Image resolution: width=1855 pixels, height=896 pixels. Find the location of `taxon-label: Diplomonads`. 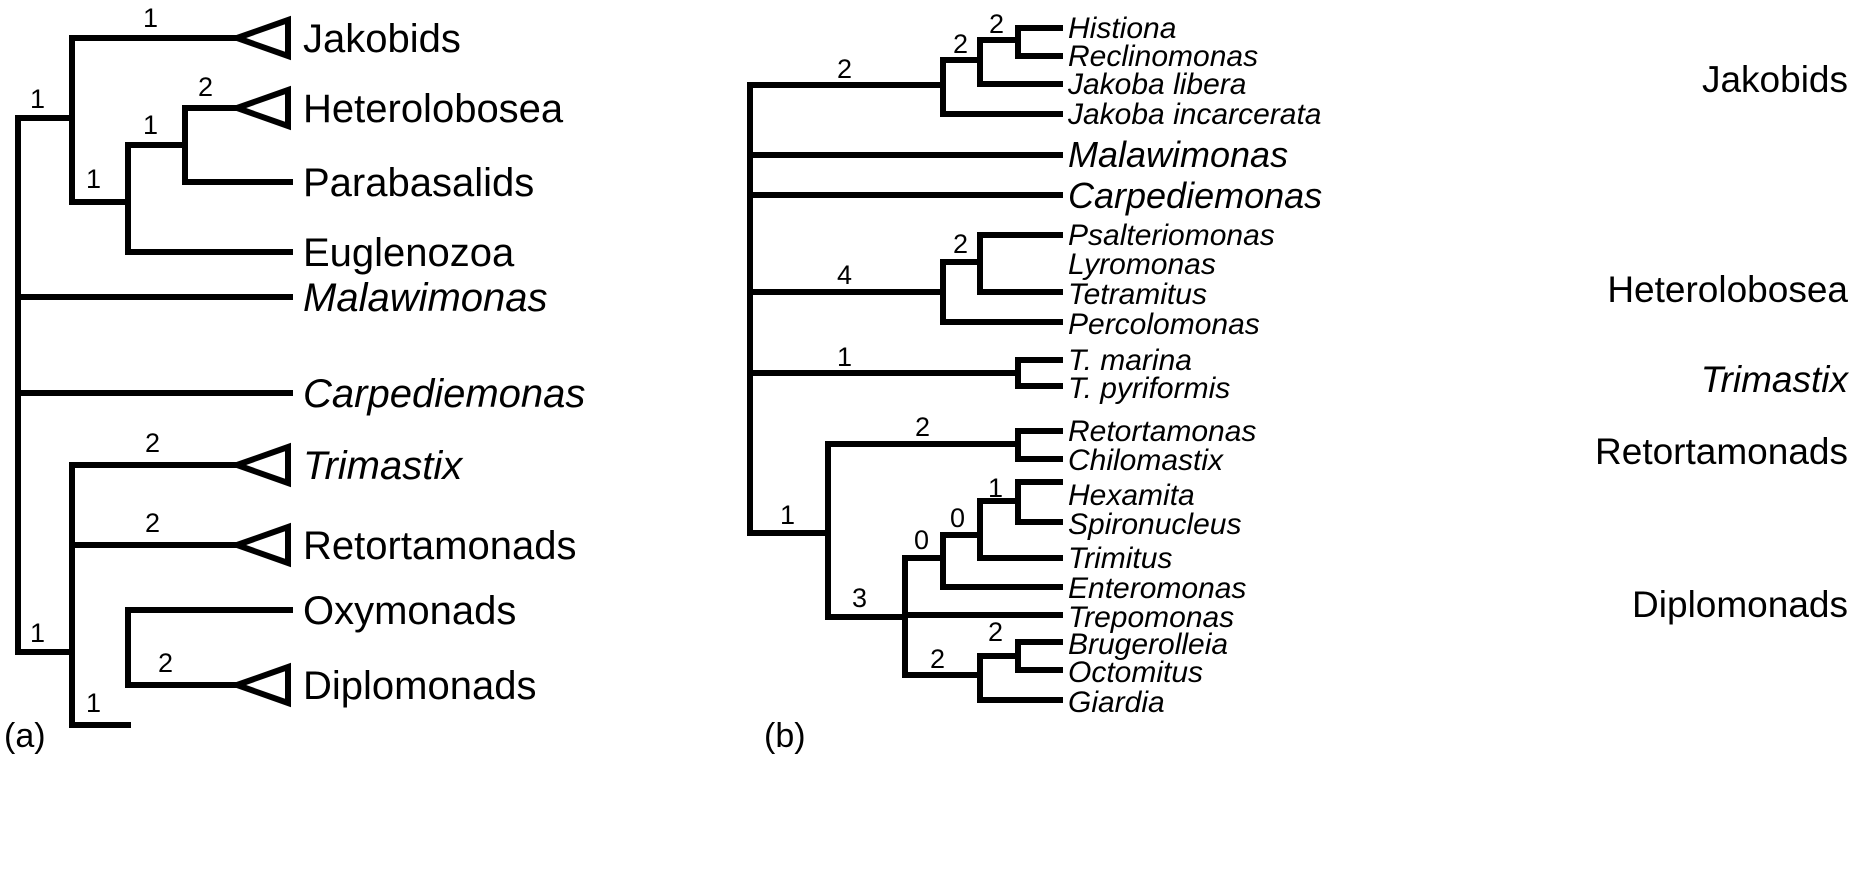

taxon-label: Diplomonads is located at coordinates (419, 686).